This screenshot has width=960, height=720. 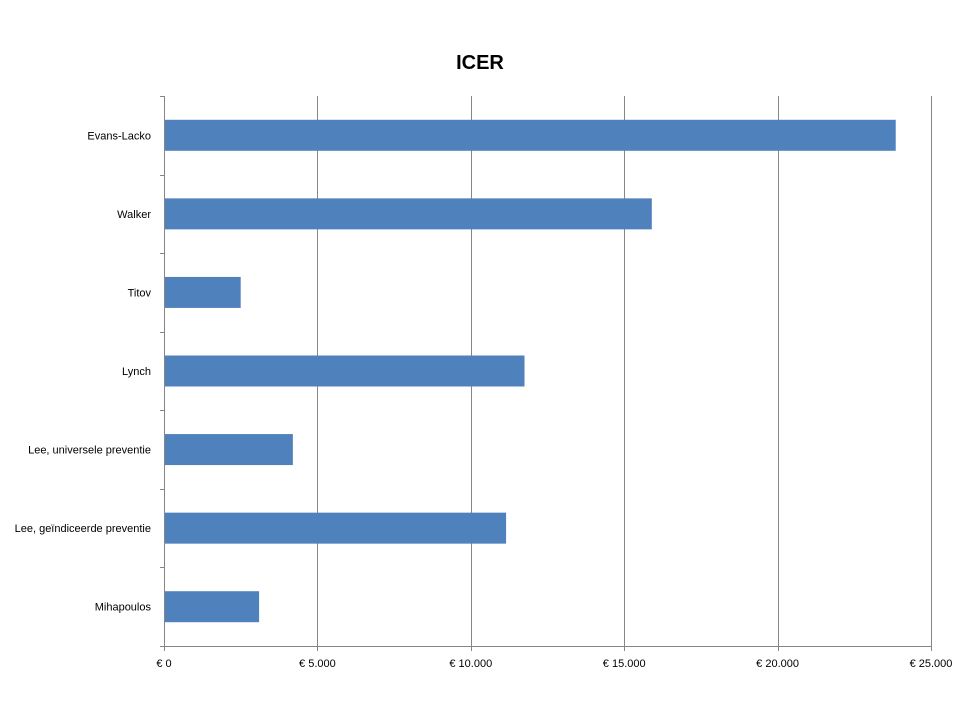 I want to click on category-label: Lee, universele preventie, so click(x=89, y=451).